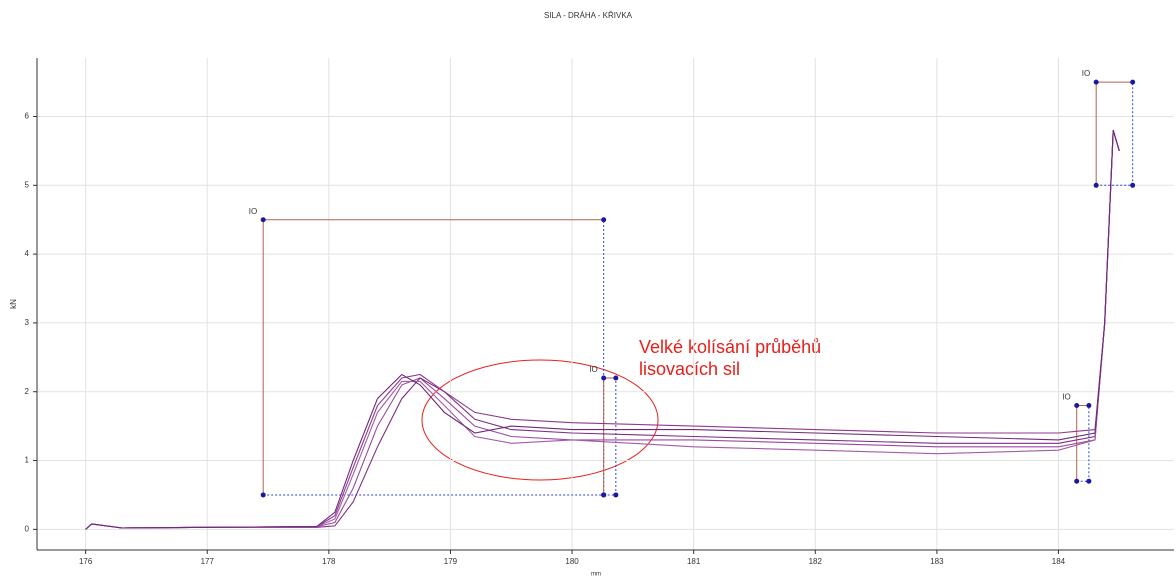 Image resolution: width=1176 pixels, height=577 pixels. What do you see at coordinates (540, 420) in the screenshot?
I see `annotation-ellipse` at bounding box center [540, 420].